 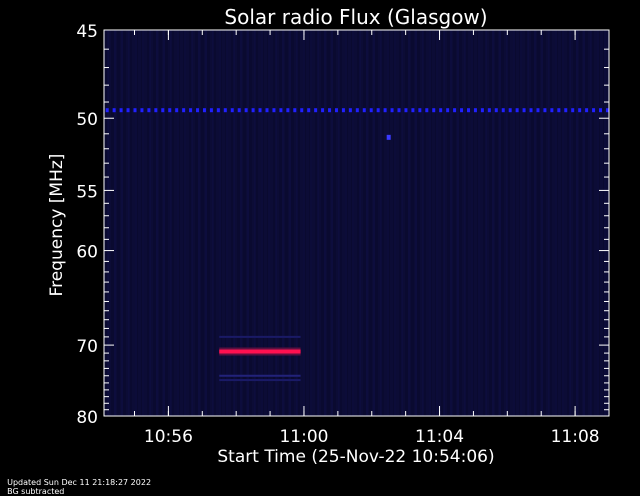 What do you see at coordinates (168, 437) in the screenshot?
I see `x-tick-label: 10:56` at bounding box center [168, 437].